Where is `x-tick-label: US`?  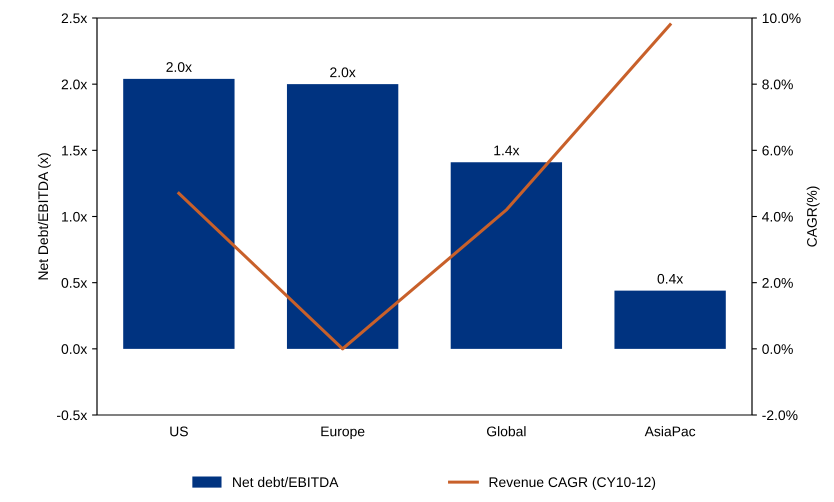
x-tick-label: US is located at coordinates (179, 431).